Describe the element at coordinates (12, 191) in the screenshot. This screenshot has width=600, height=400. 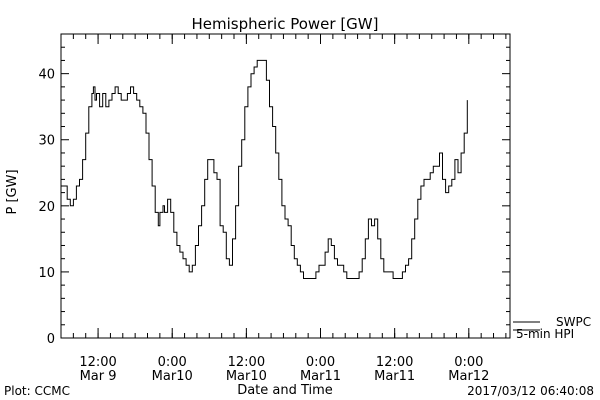
I see `y-axis-label: P [GW]` at that location.